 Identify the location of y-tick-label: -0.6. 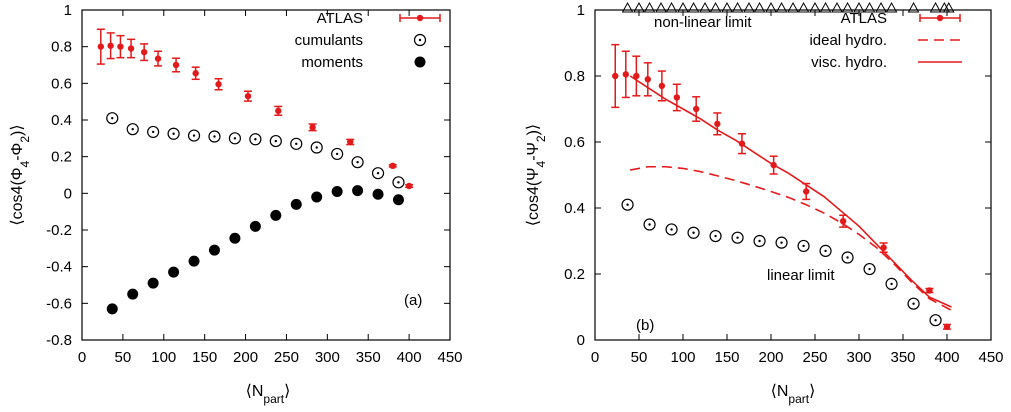
(59, 303).